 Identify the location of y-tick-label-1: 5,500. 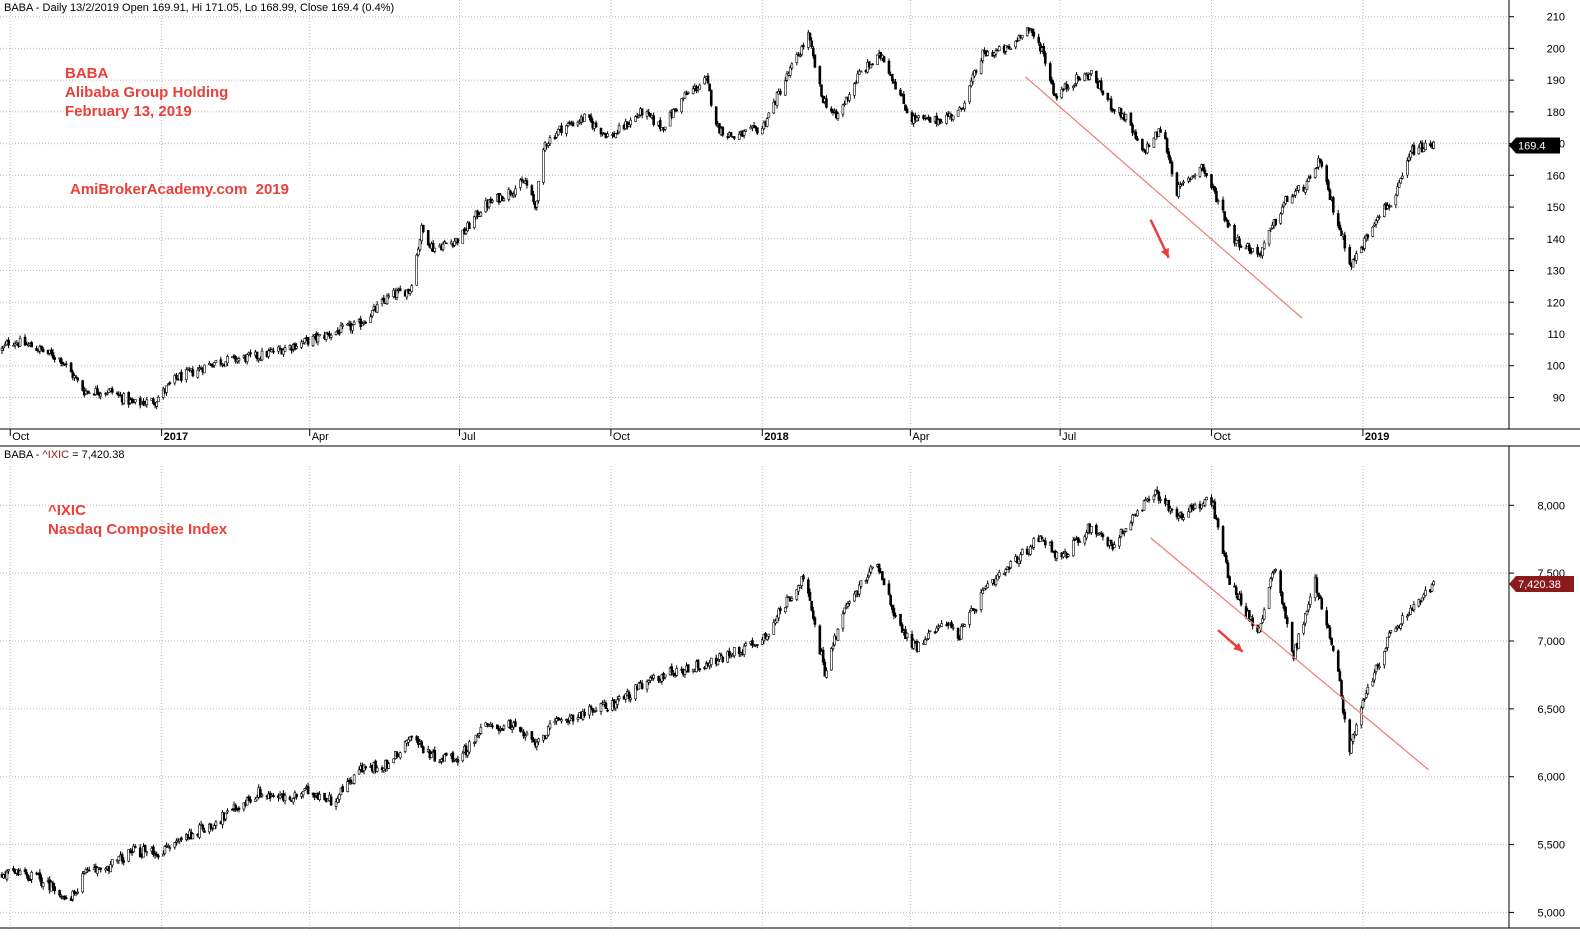
(1551, 846).